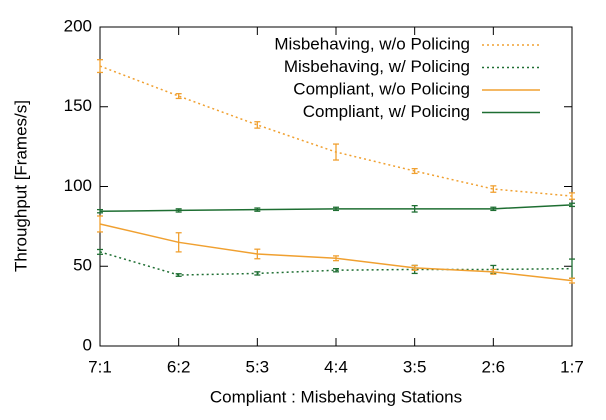 The image size is (606, 420). What do you see at coordinates (78, 25) in the screenshot?
I see `y-tick-label: 200` at bounding box center [78, 25].